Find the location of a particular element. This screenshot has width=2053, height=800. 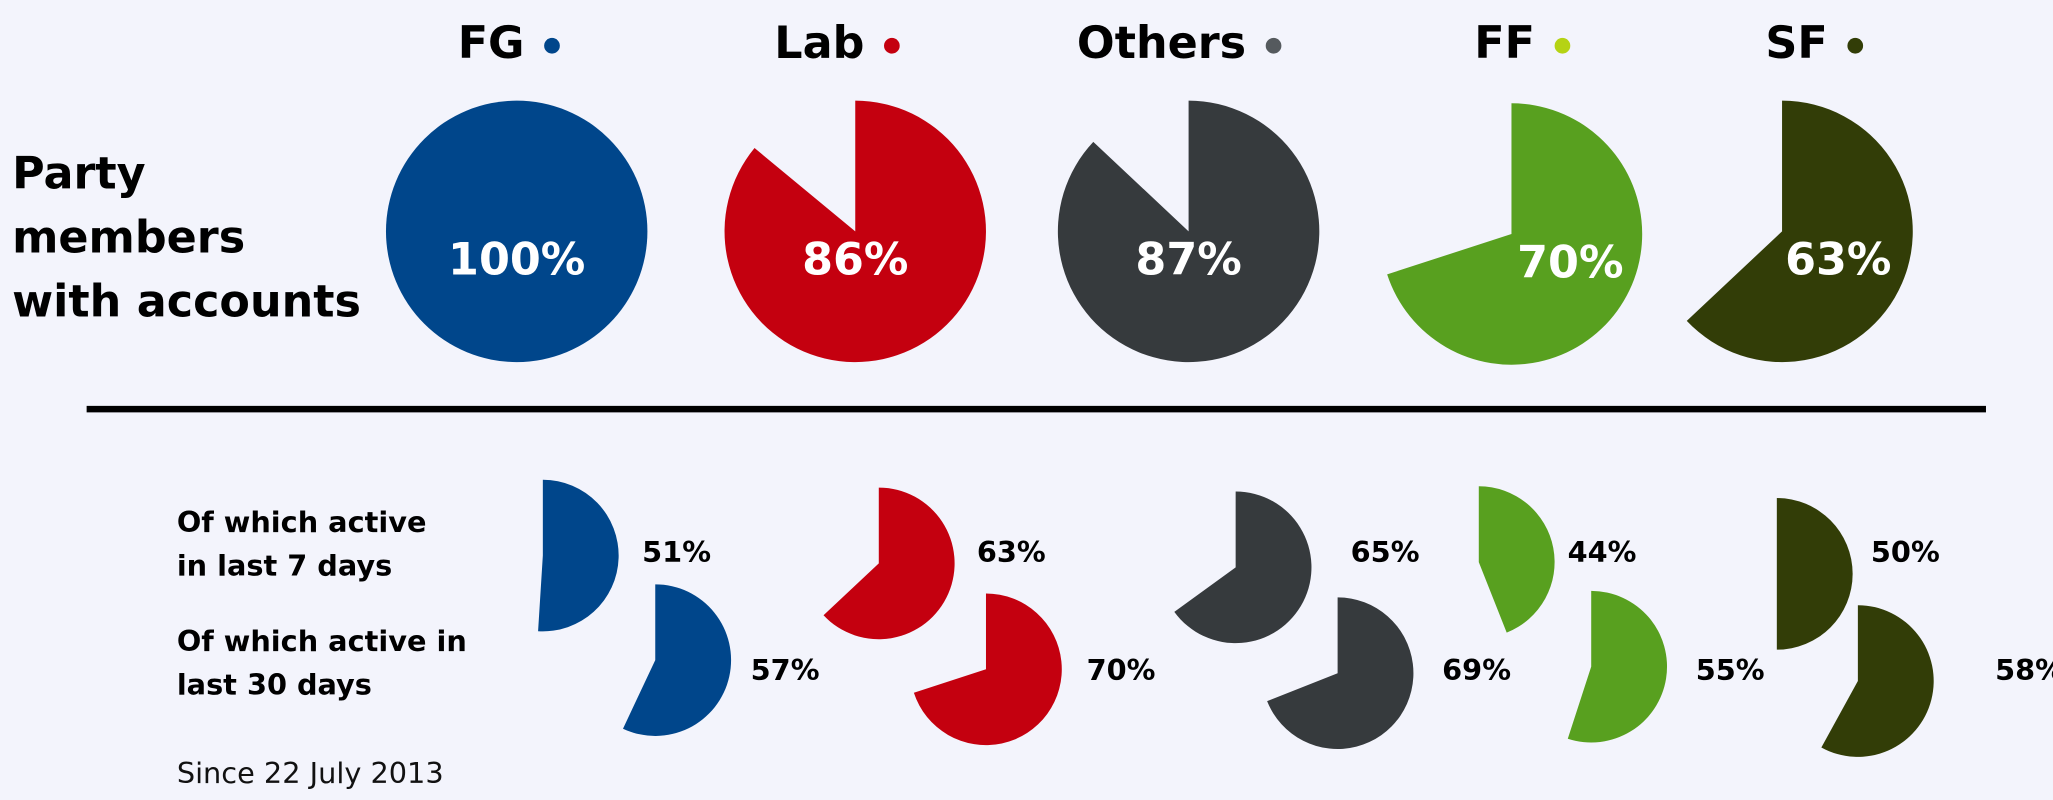

row-label: with accounts is located at coordinates (186, 302).